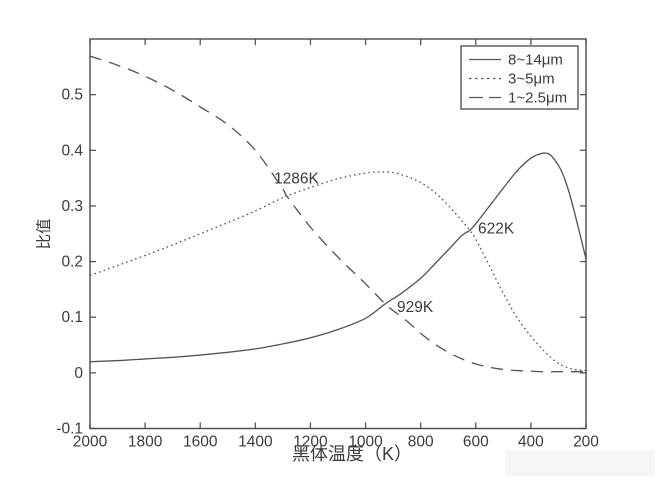 This screenshot has width=669, height=490. Describe the element at coordinates (78, 373) in the screenshot. I see `y-tick-label: 0` at that location.